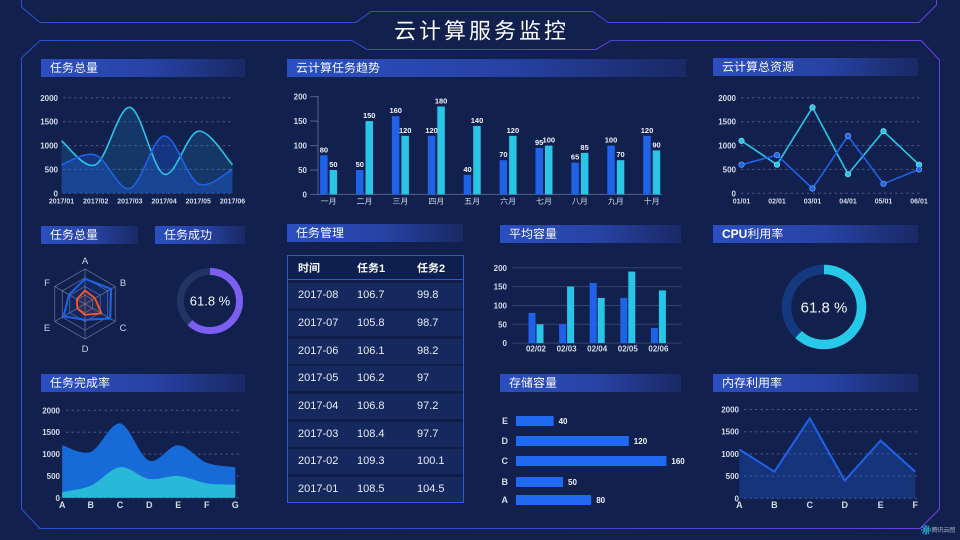 Image resolution: width=960 pixels, height=540 pixels. Describe the element at coordinates (129, 202) in the screenshot. I see `svg-text: 2017/03` at that location.